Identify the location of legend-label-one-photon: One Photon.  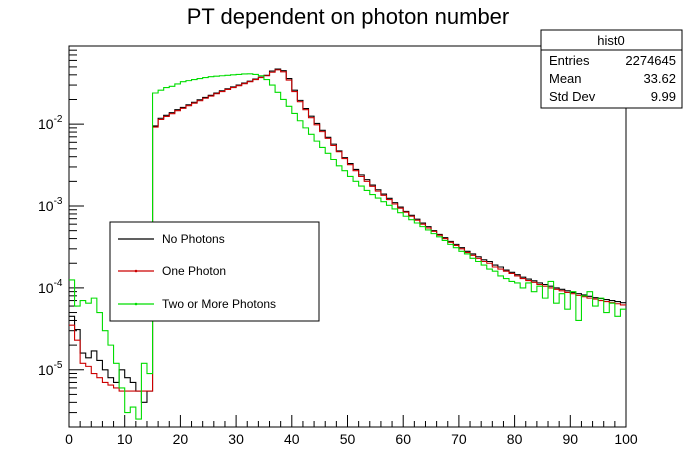
(194, 271).